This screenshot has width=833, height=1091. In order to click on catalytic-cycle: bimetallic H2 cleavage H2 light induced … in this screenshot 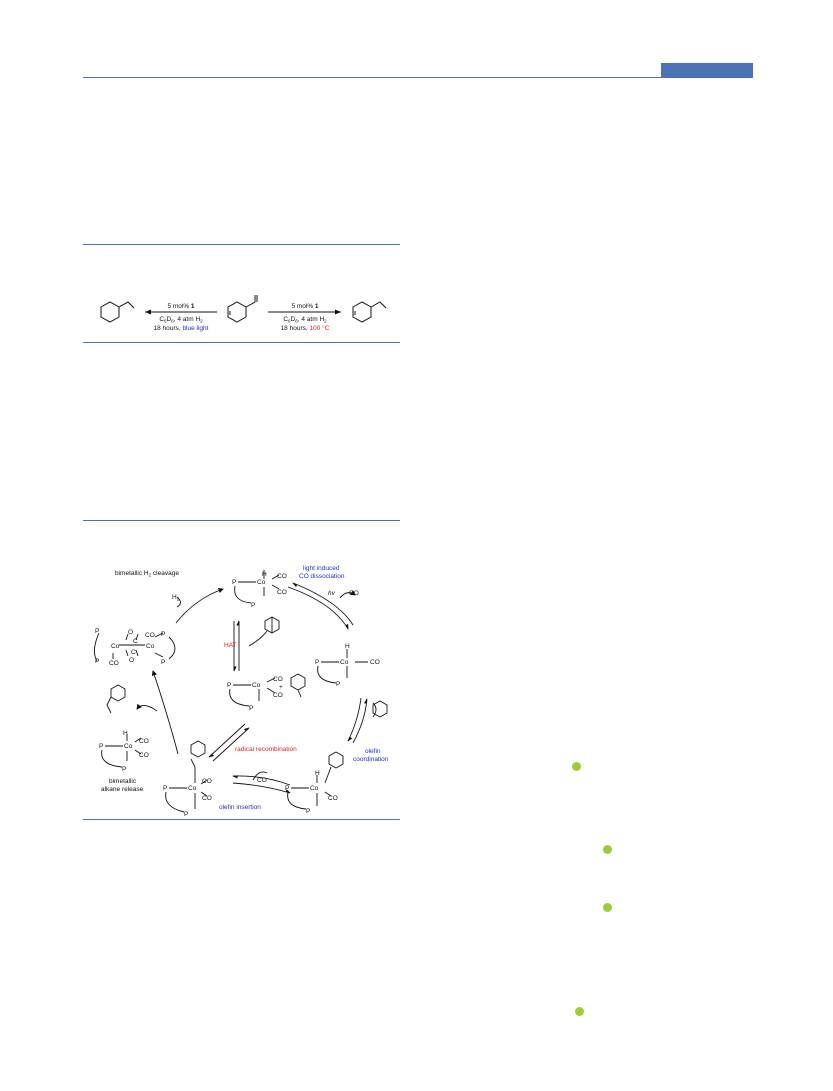, I will do `click(241, 691)`.